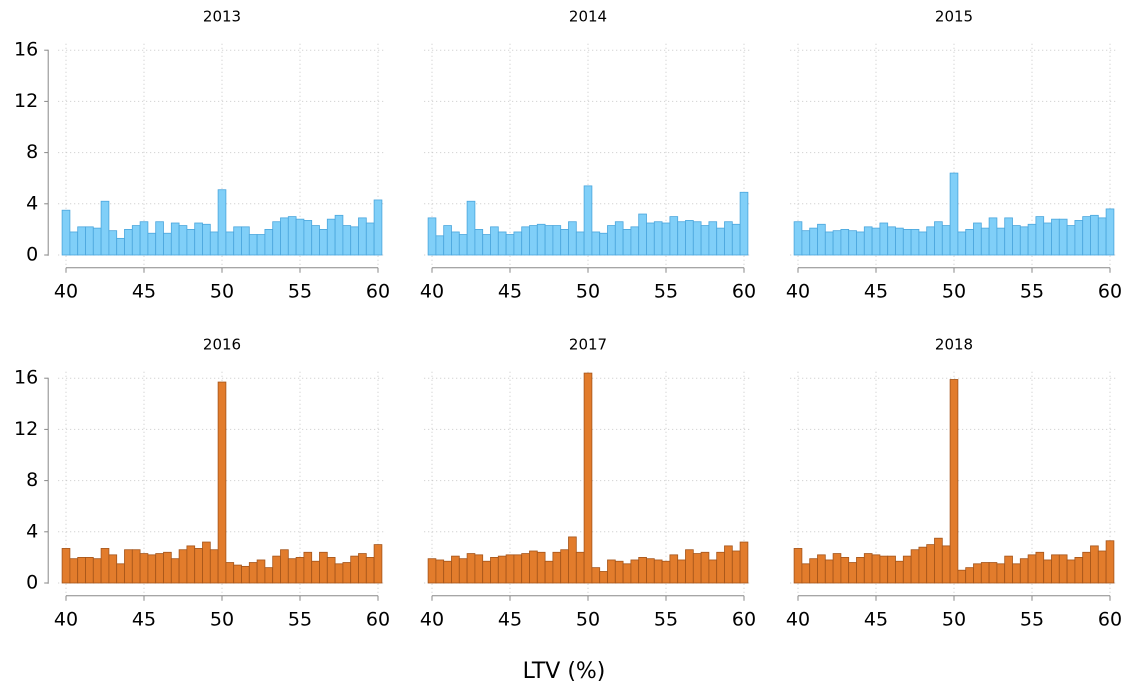  What do you see at coordinates (222, 619) in the screenshot?
I see `x-tick-label: 50` at bounding box center [222, 619].